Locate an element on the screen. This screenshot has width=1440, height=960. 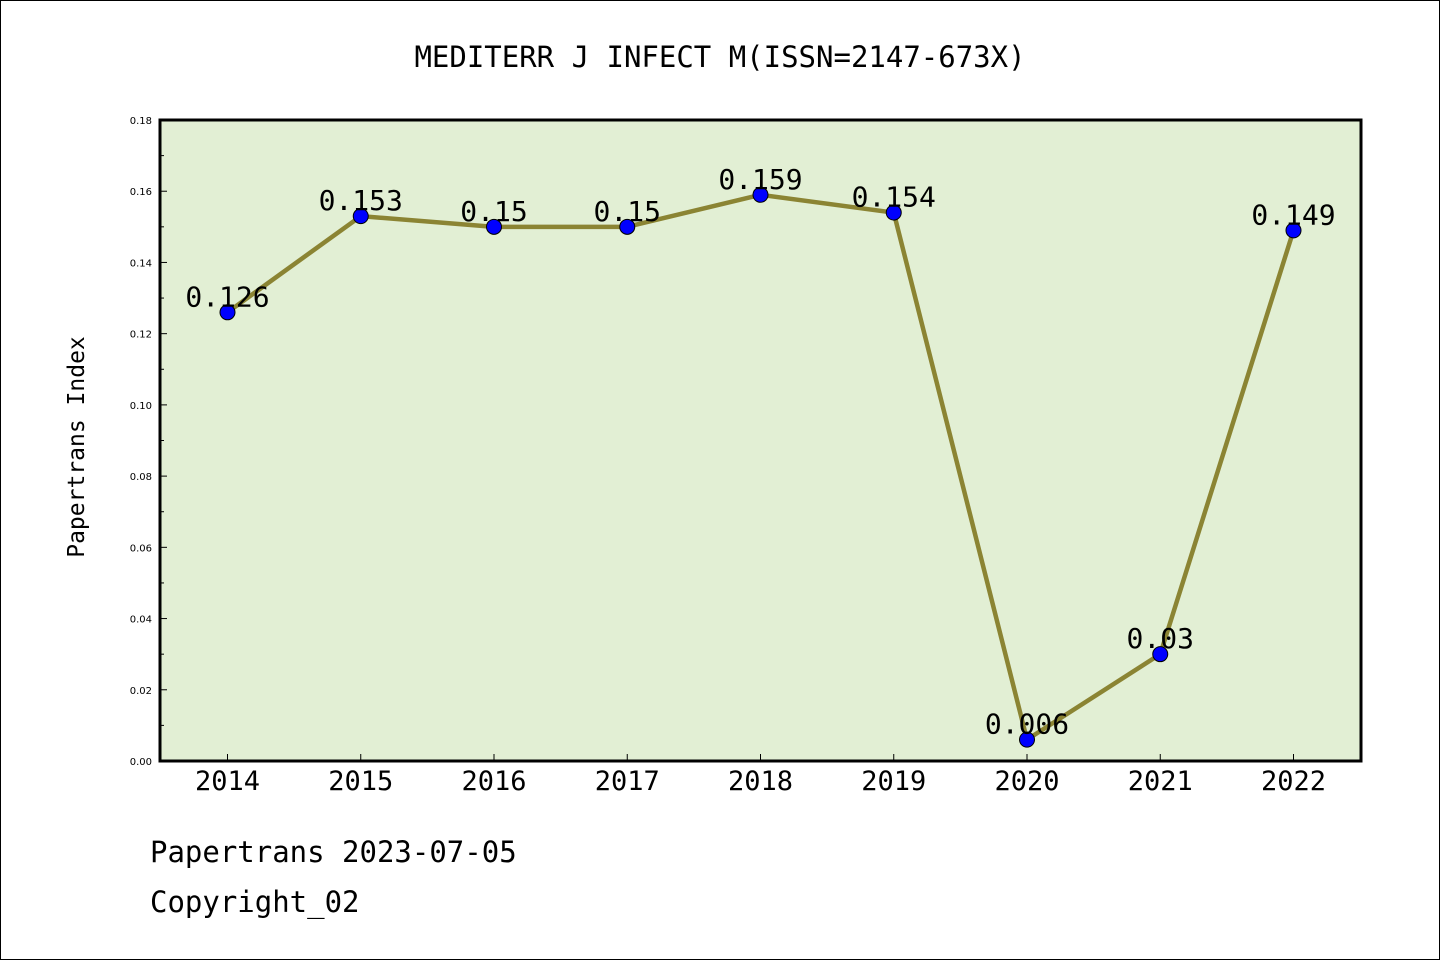
x-tick-label: 2021 is located at coordinates (1160, 781).